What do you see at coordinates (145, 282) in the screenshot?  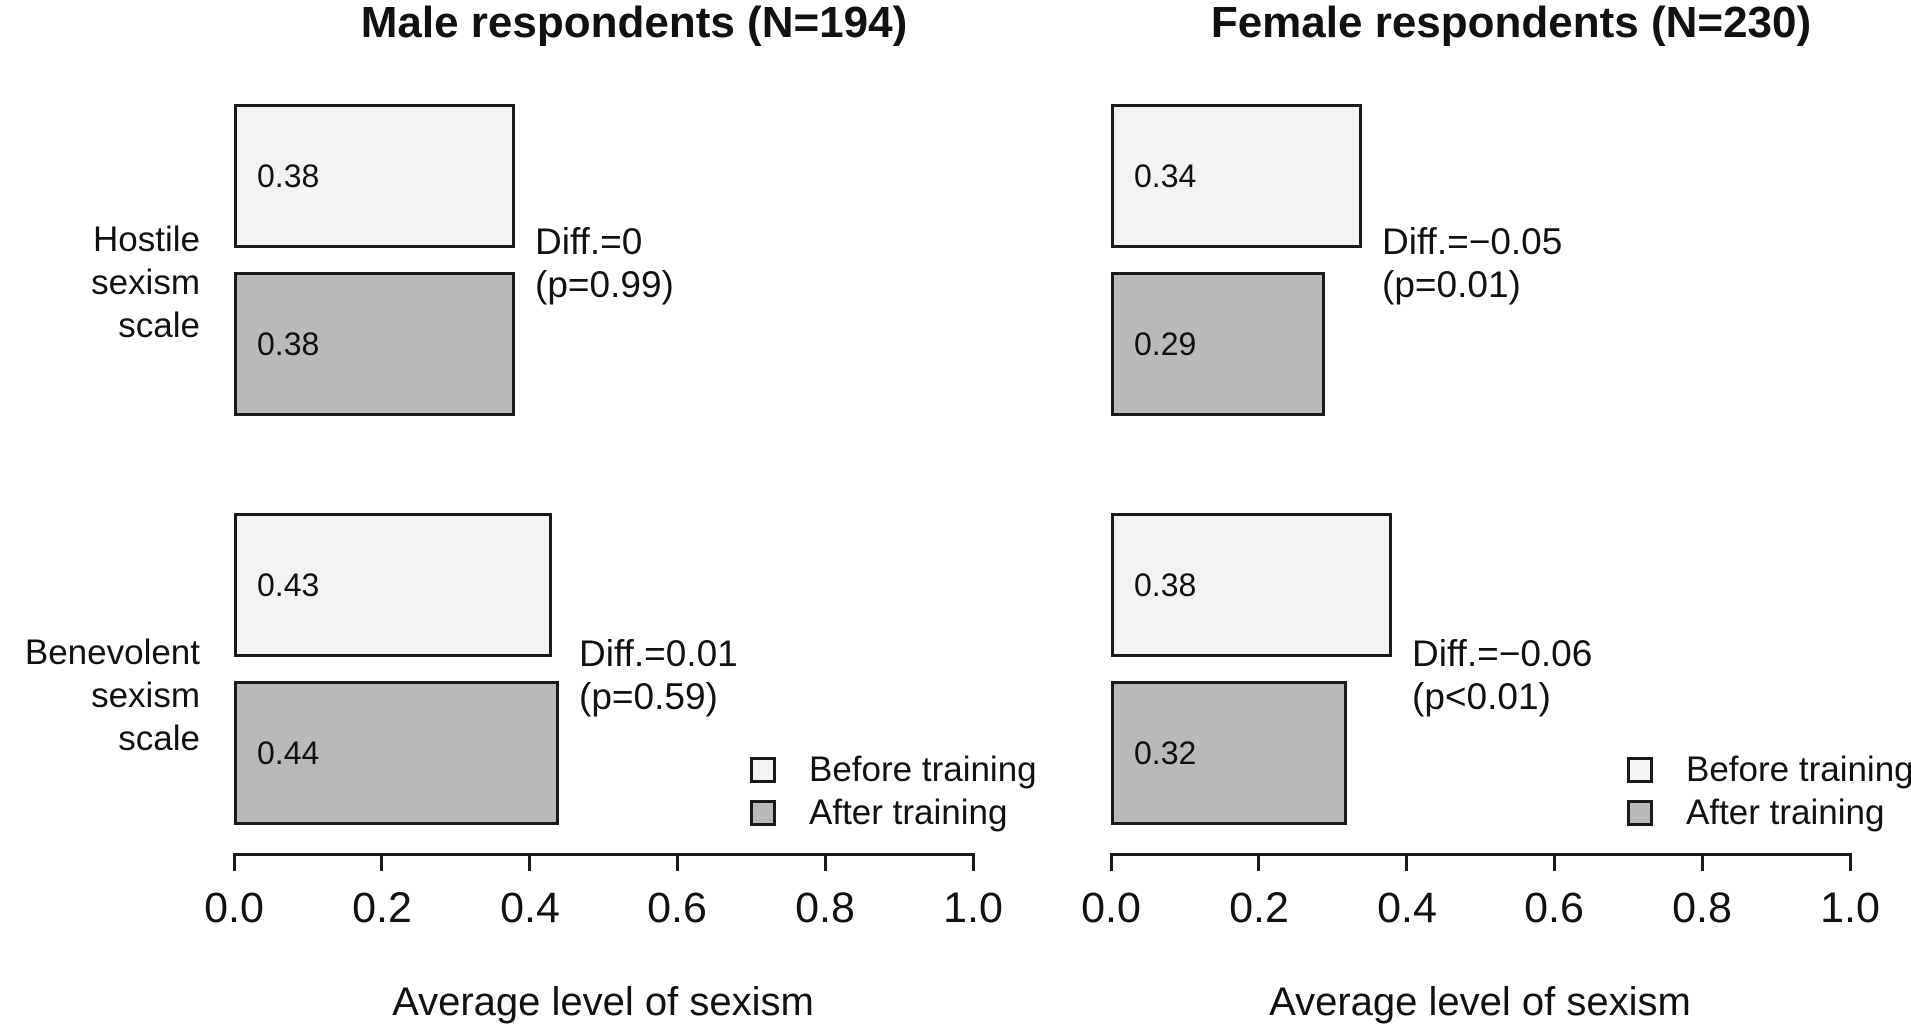 I see `category-label-hostile: Hostile sexism scale` at bounding box center [145, 282].